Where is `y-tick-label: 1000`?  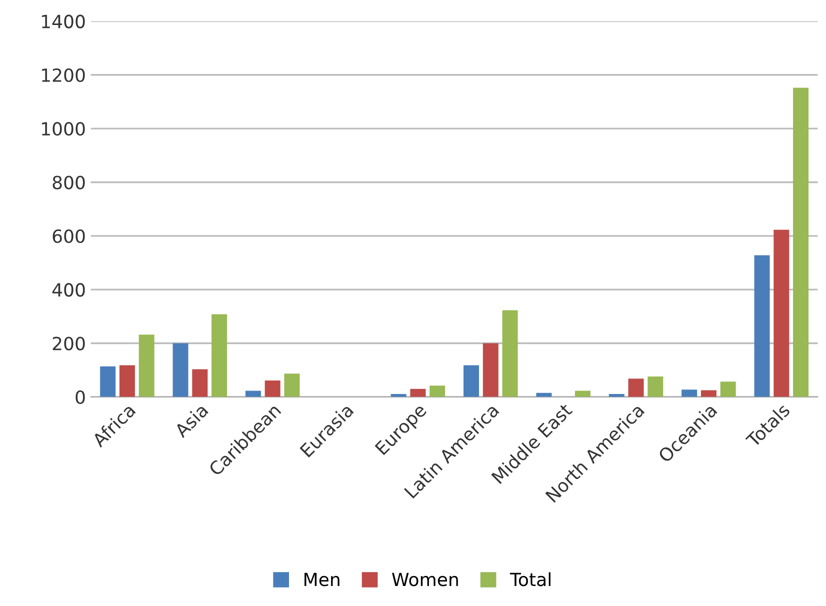 y-tick-label: 1000 is located at coordinates (63, 129).